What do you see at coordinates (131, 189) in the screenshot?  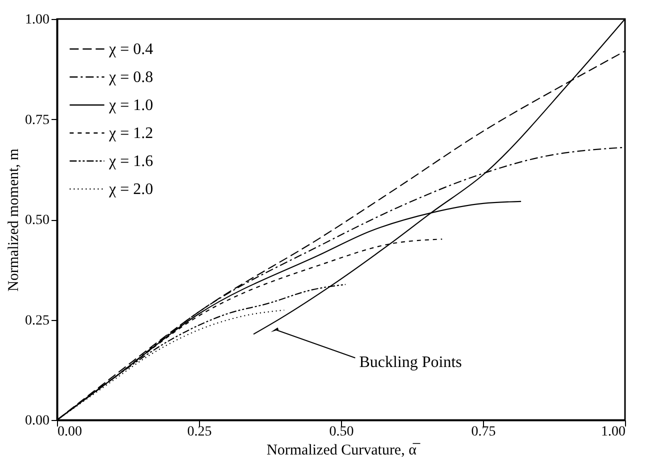 I see `legend-label: χ = 2.0` at bounding box center [131, 189].